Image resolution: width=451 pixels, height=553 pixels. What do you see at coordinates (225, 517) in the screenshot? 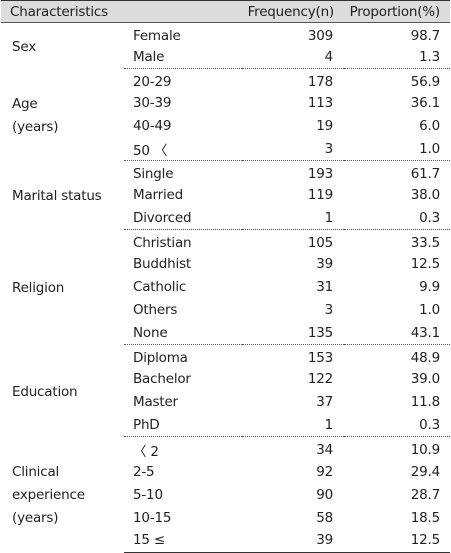
I see `table-row: 10-15 58 18.5` at bounding box center [225, 517].